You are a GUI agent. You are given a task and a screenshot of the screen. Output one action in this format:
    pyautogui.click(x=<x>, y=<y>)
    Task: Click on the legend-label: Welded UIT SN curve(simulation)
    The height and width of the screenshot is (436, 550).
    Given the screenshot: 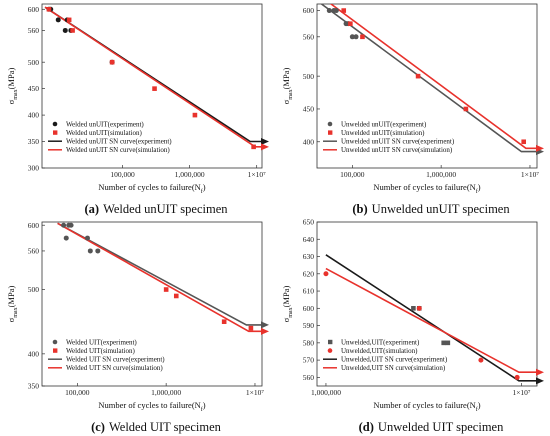 What is the action you would take?
    pyautogui.click(x=114, y=368)
    